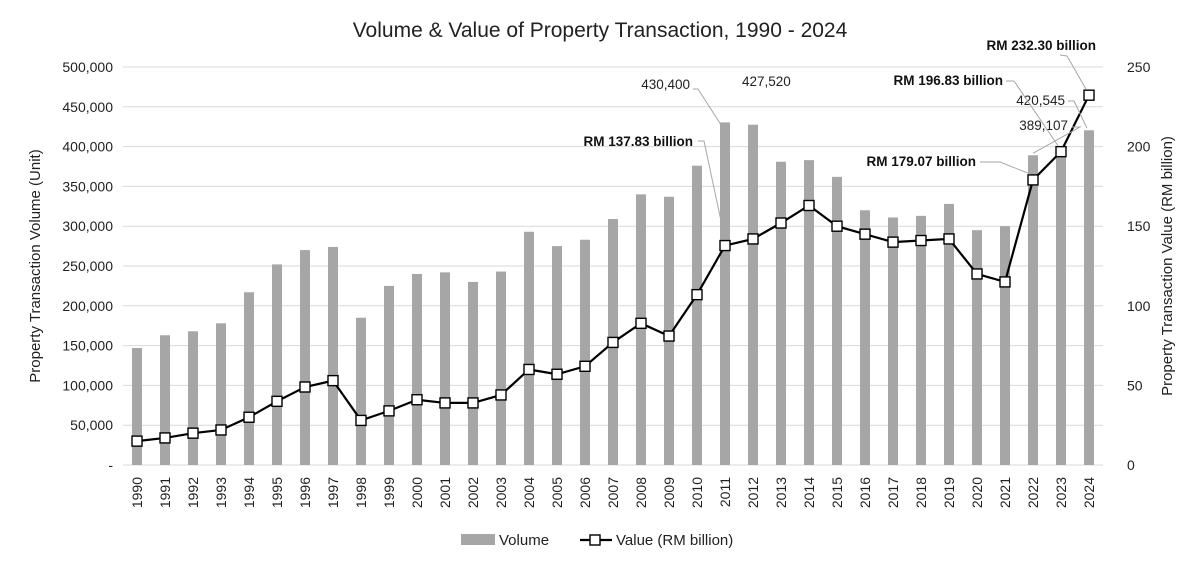 The height and width of the screenshot is (568, 1200). What do you see at coordinates (1089, 492) in the screenshot?
I see `x-tick-label: 2024` at bounding box center [1089, 492].